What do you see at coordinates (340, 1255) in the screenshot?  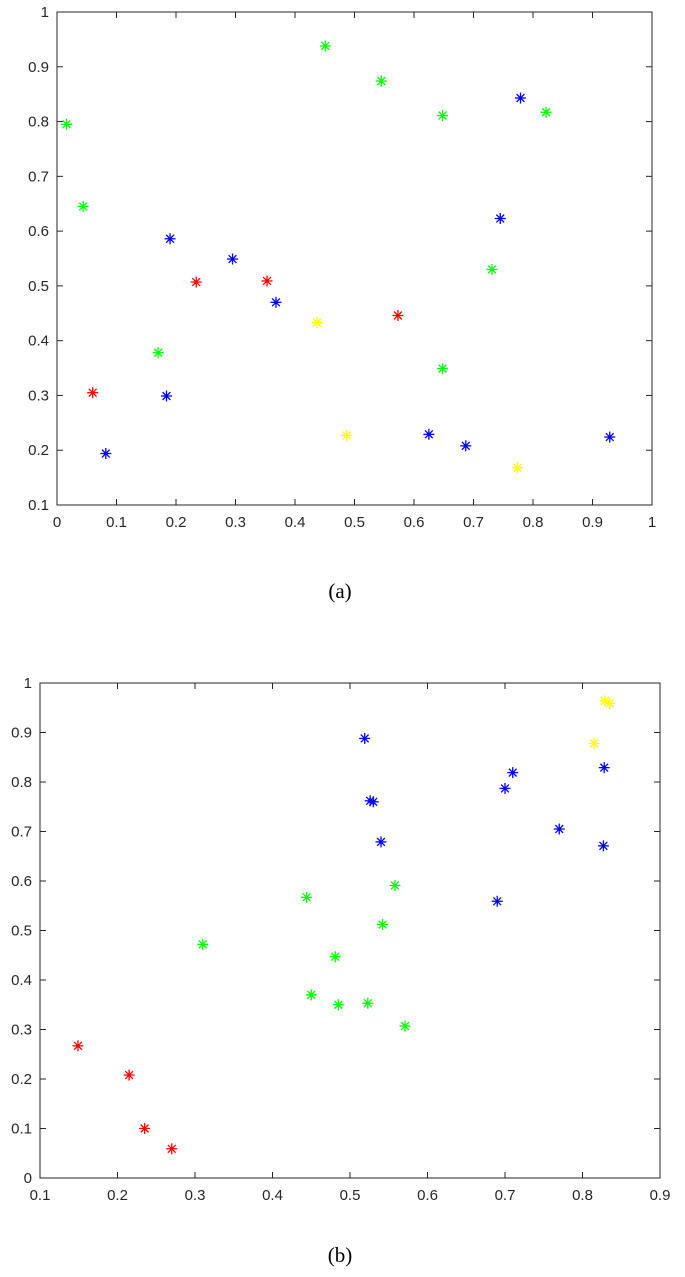 I see `caption-b: (b)` at bounding box center [340, 1255].